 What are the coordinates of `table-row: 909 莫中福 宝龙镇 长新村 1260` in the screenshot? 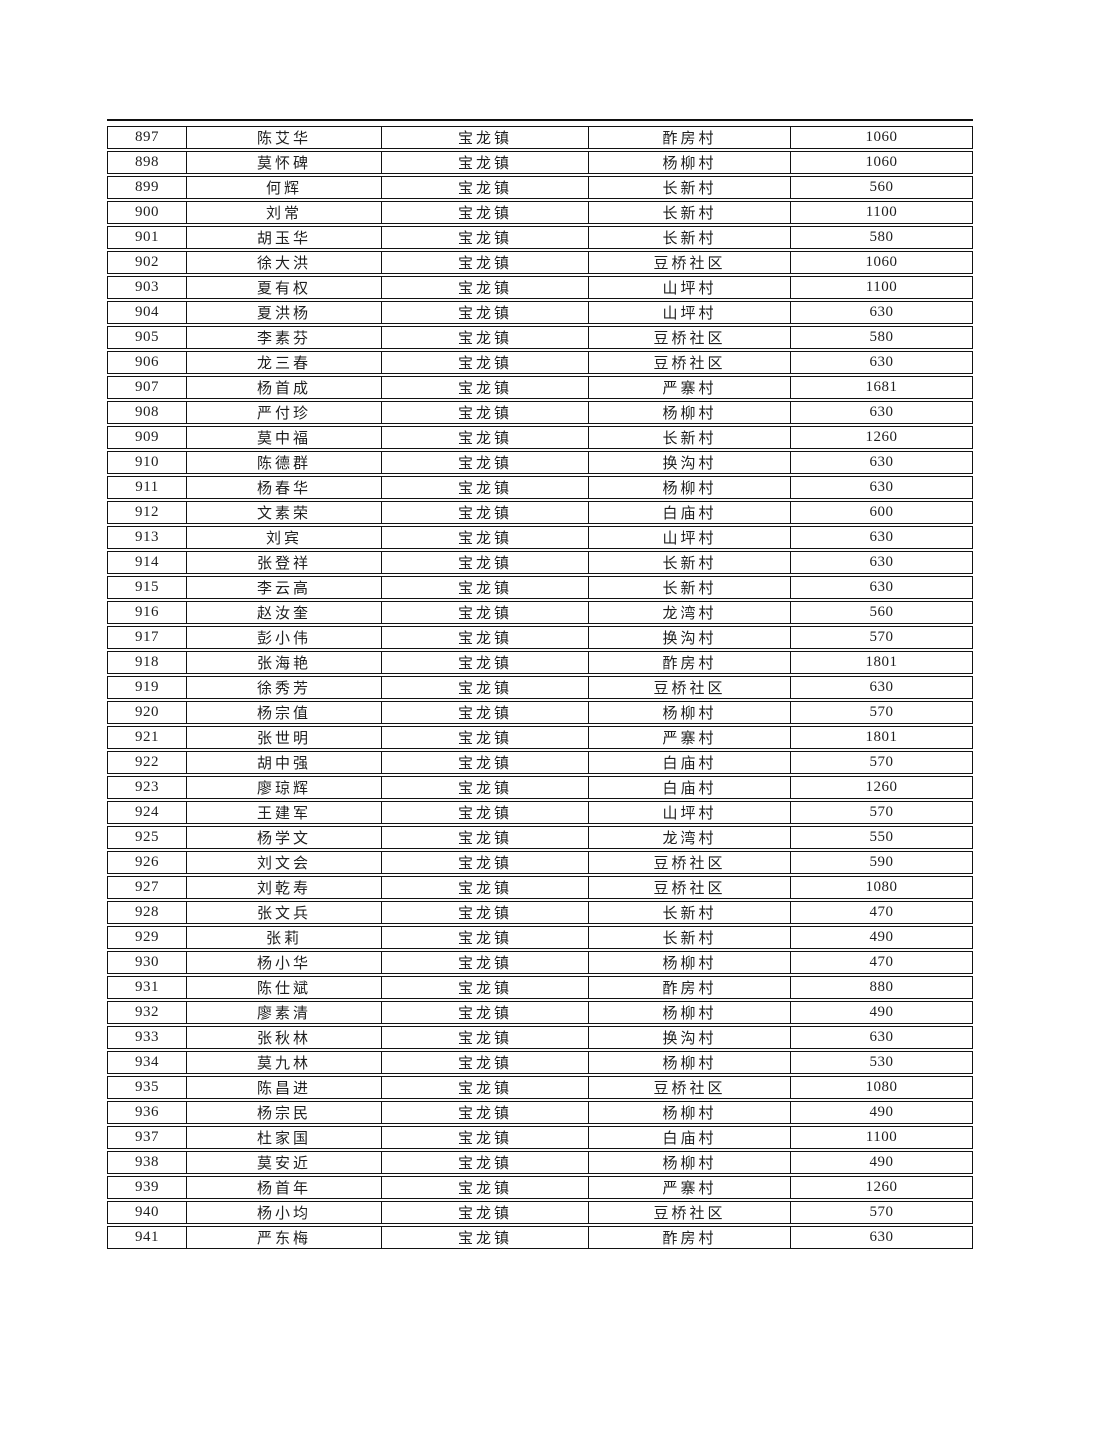 It's located at (540, 437).